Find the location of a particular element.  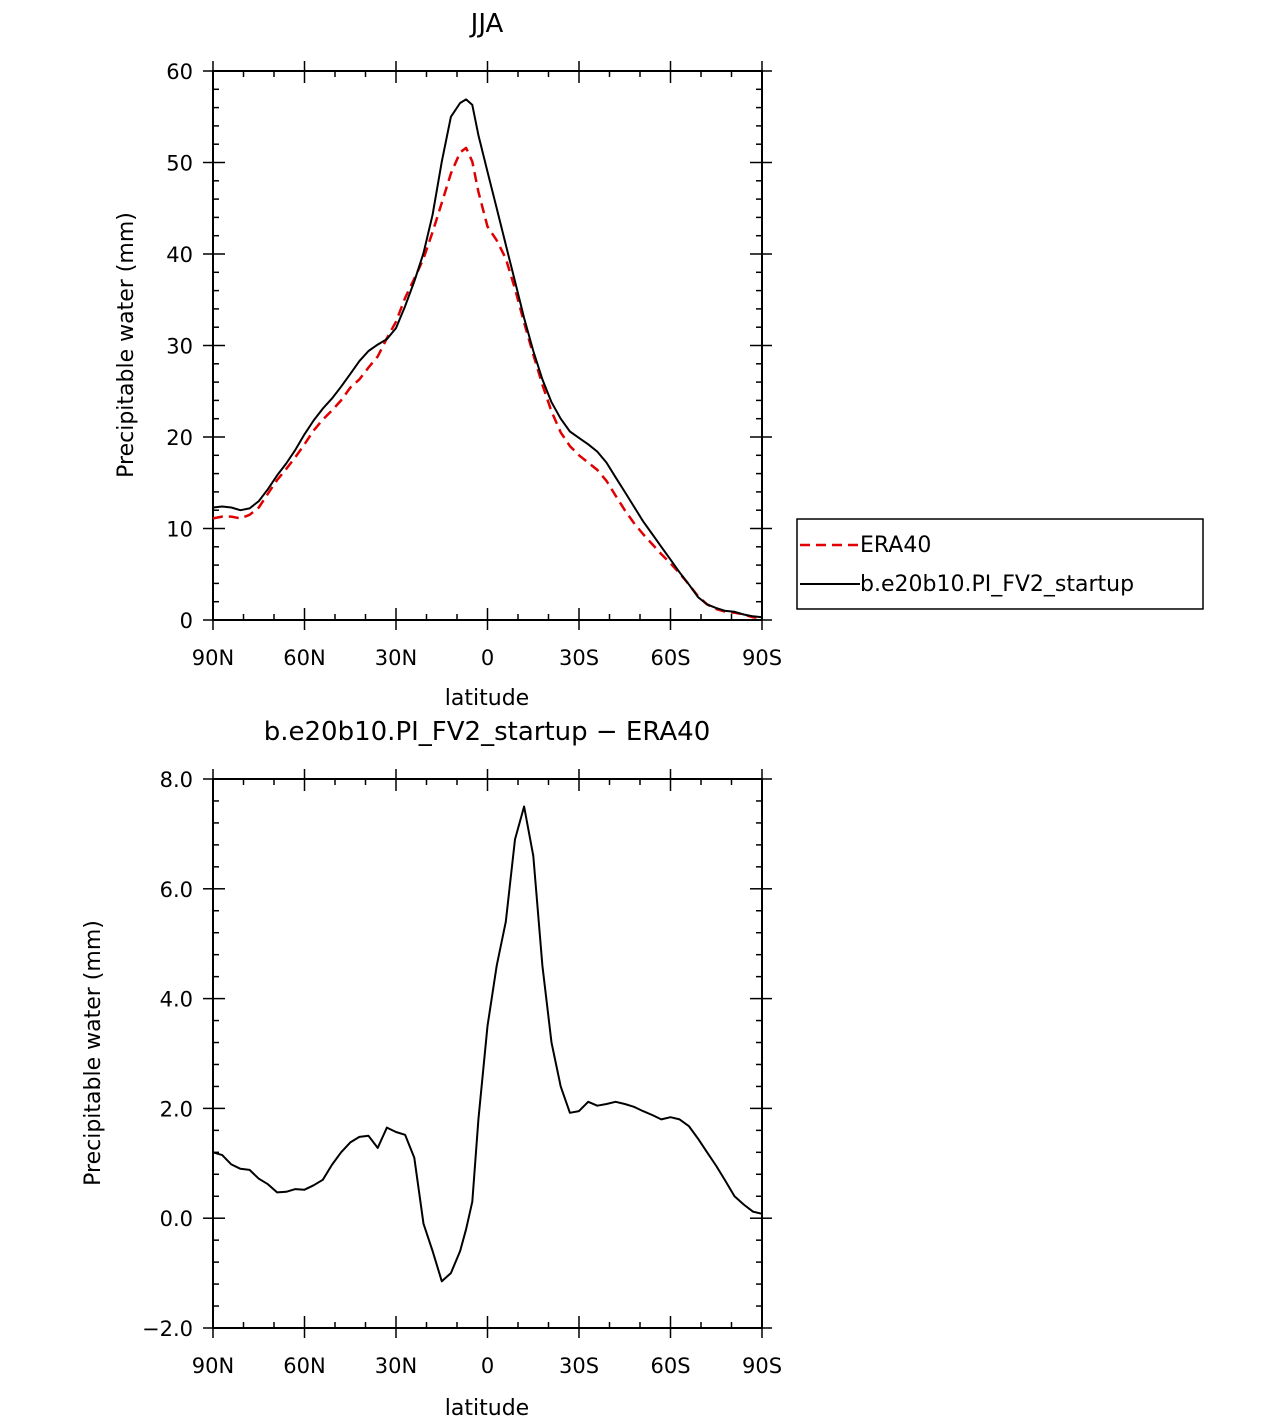

top-chart-title: JJA is located at coordinates (486, 24).